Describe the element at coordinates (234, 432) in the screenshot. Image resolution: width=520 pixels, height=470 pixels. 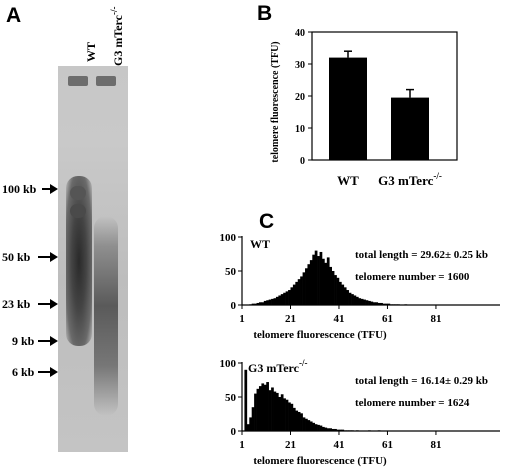
I see `hist-g3-ytick-label-0: 0` at that location.